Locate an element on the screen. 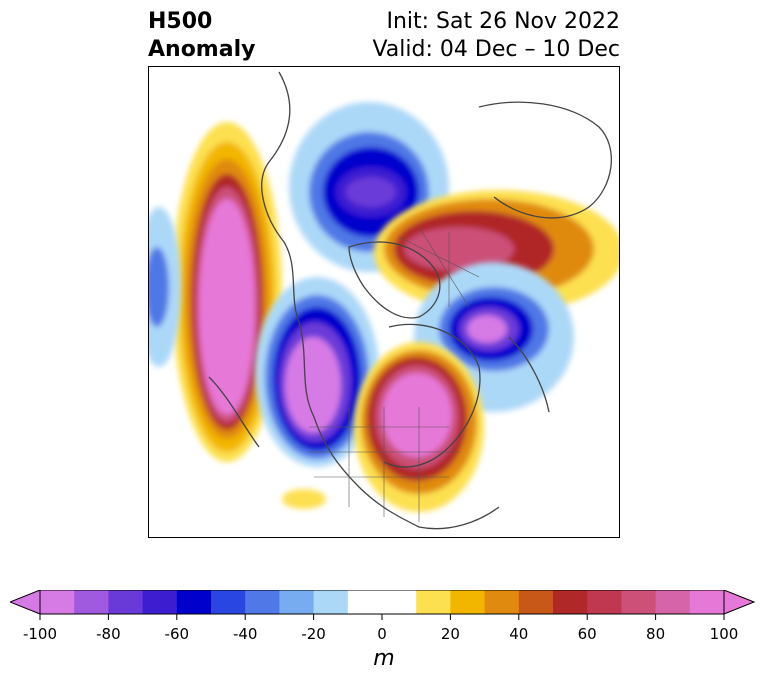 Image resolution: width=768 pixels, height=684 pixels. colorbar-extend-min is located at coordinates (25, 602).